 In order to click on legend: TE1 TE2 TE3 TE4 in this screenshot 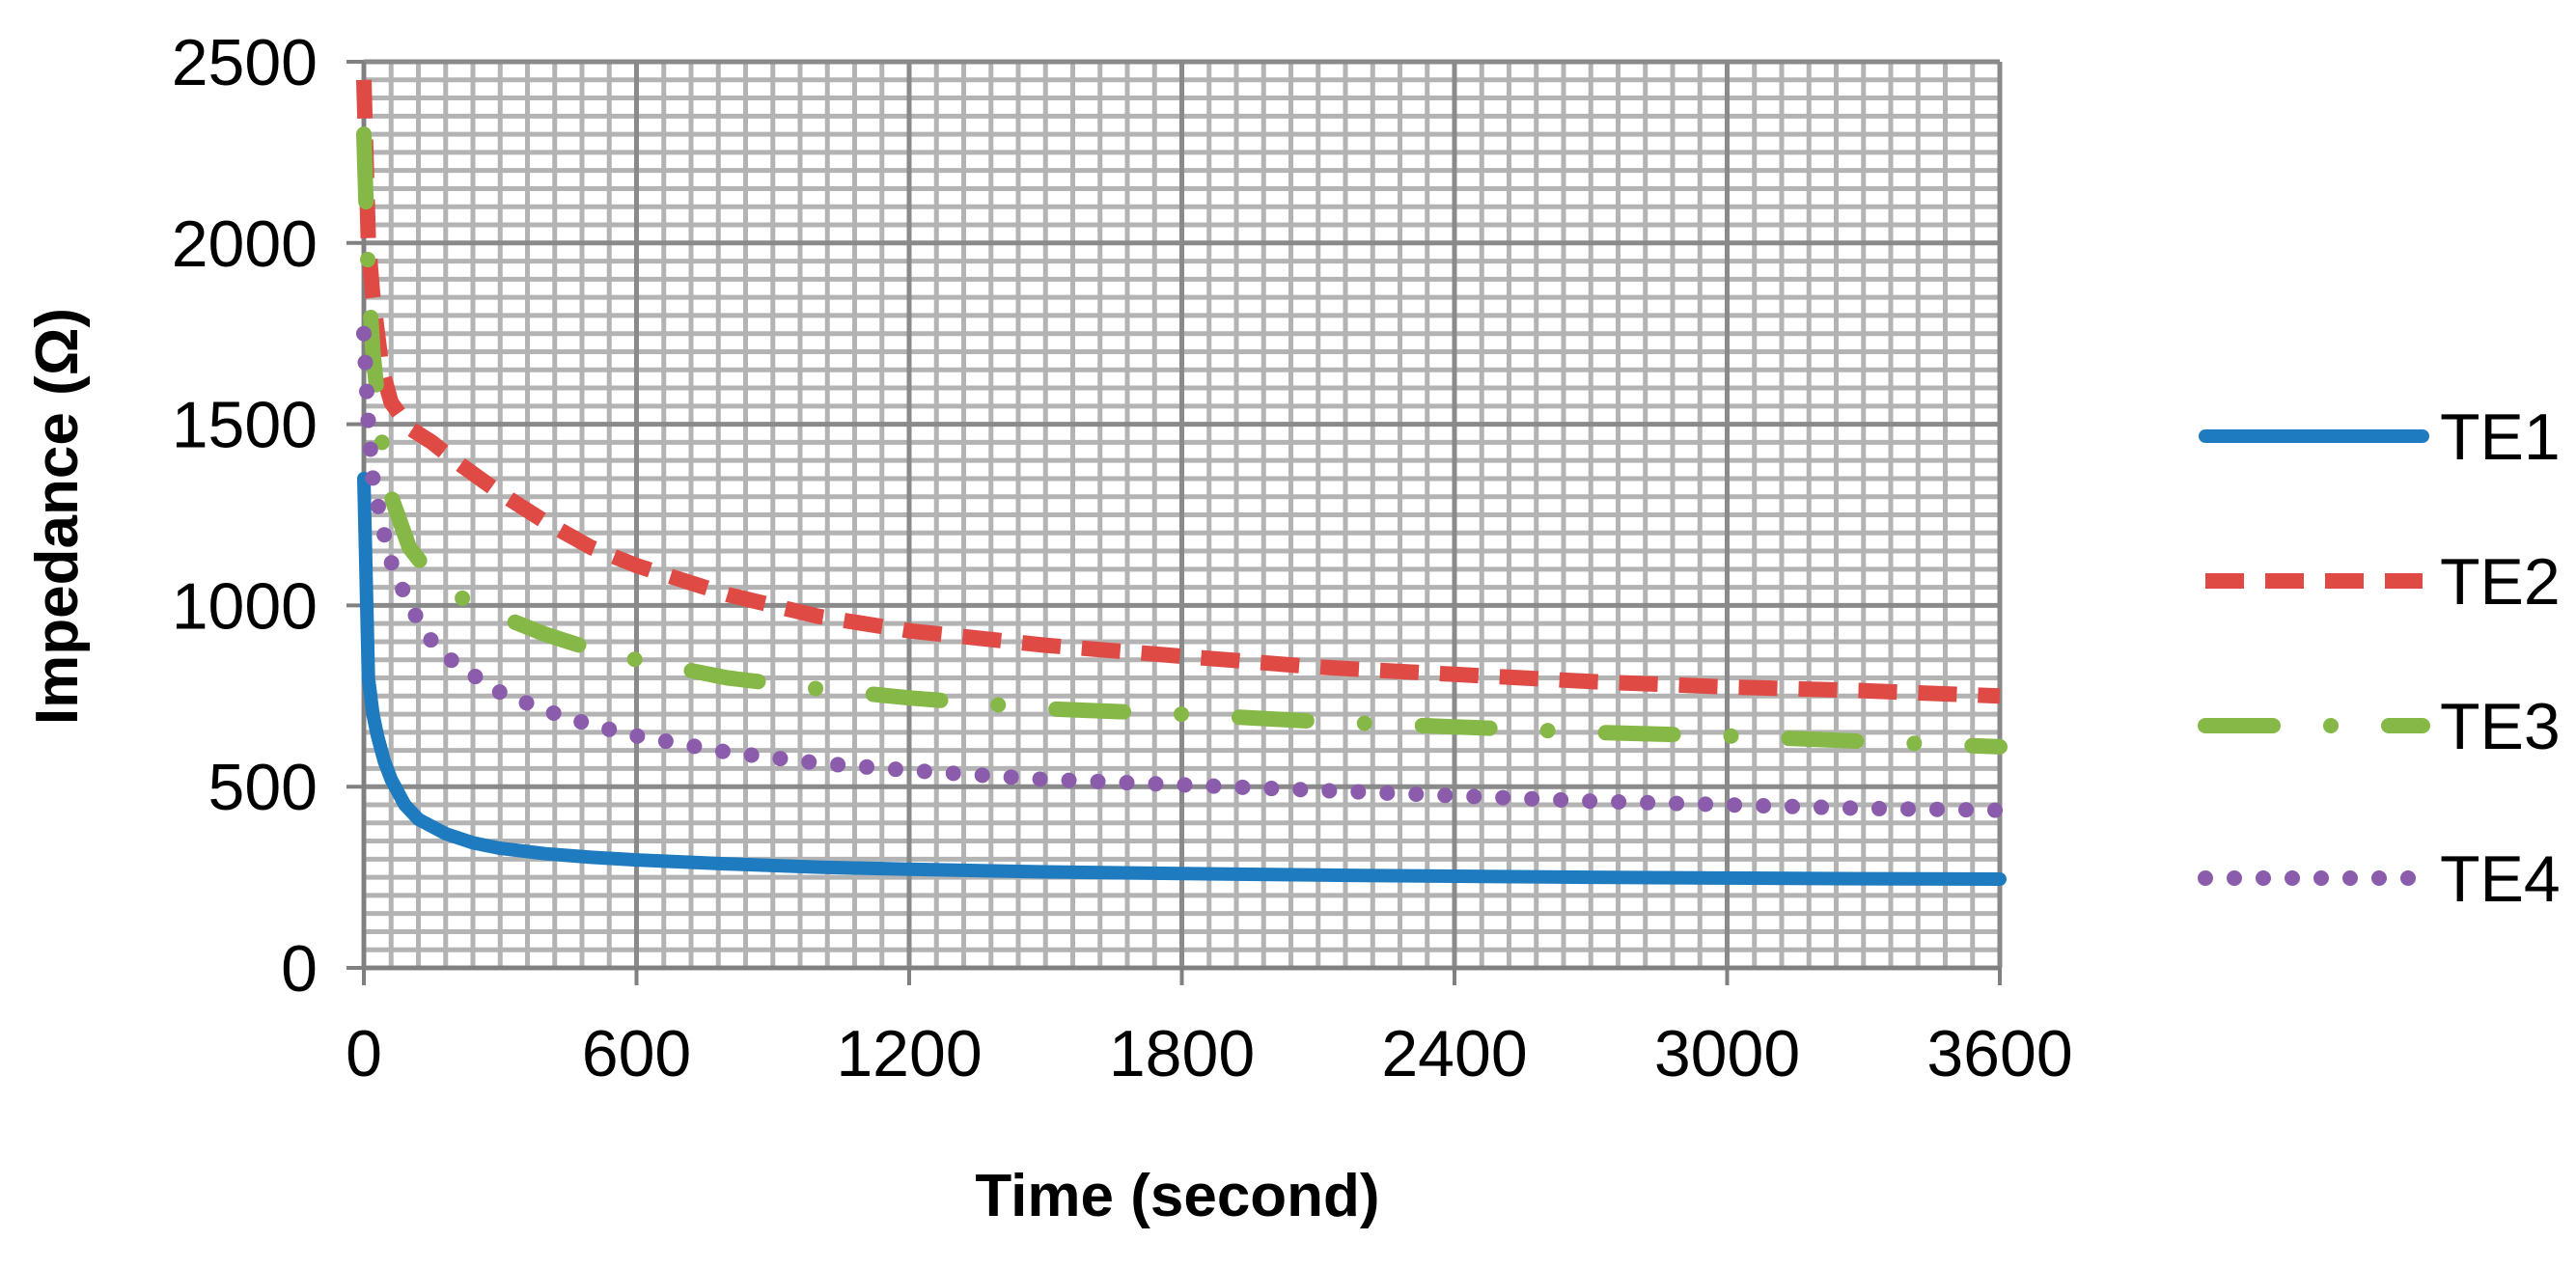, I will do `click(2379, 658)`.